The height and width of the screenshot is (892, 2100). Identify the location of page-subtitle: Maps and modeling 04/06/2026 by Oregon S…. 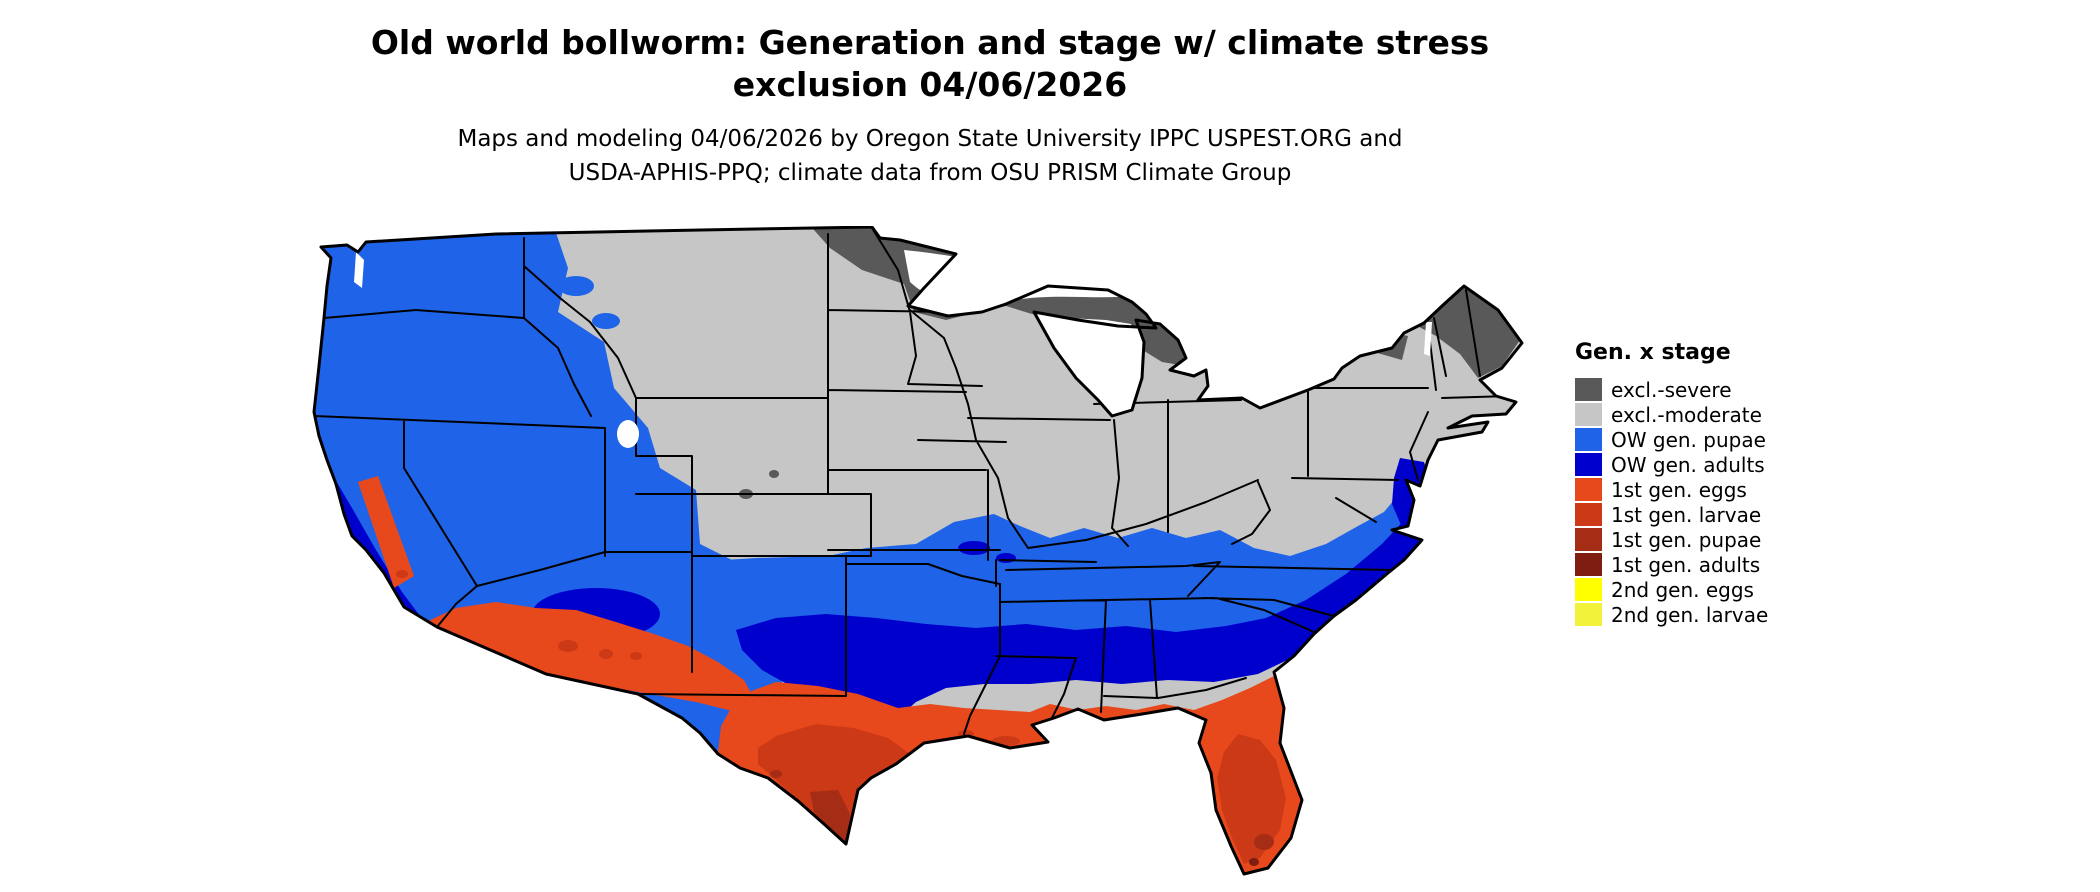
(930, 156).